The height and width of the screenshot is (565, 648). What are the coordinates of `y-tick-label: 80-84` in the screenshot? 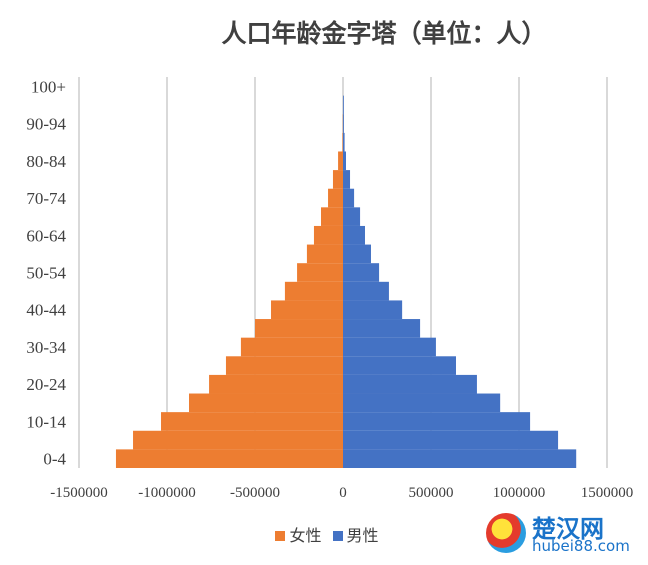 It's located at (46, 161).